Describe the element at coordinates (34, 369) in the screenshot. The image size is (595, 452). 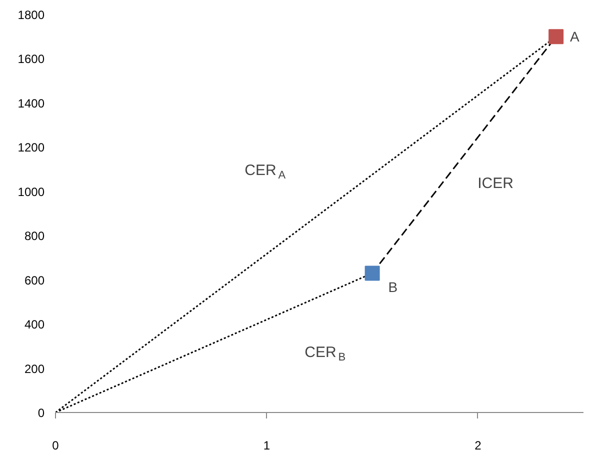
I see `y-tick-label: 200` at that location.